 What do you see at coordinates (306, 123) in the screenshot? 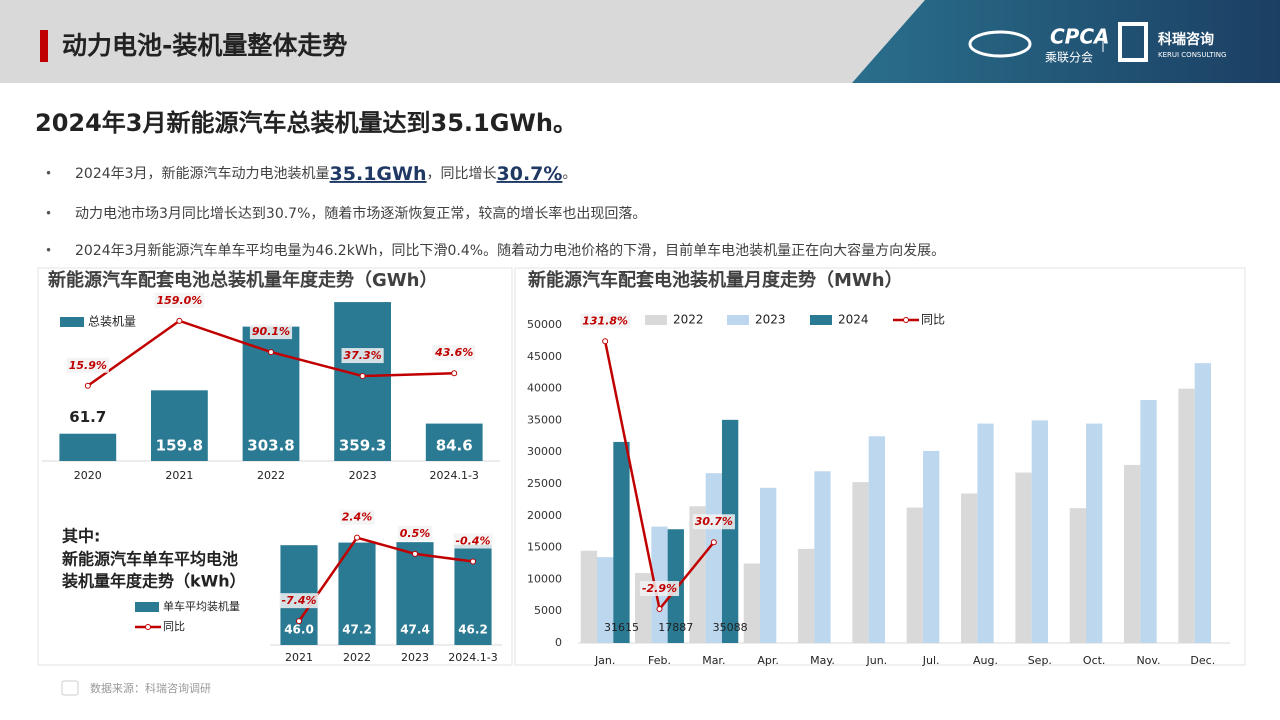
I see `headline: 2024年3月新能源汽车总装机量达到35.1GWh。` at bounding box center [306, 123].